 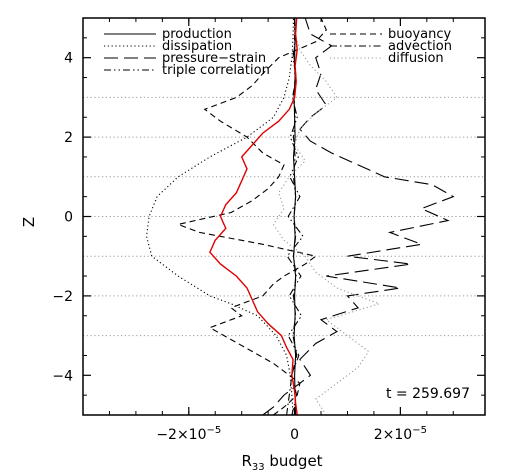 I want to click on x-axis-label-rest: budget, so click(x=294, y=461).